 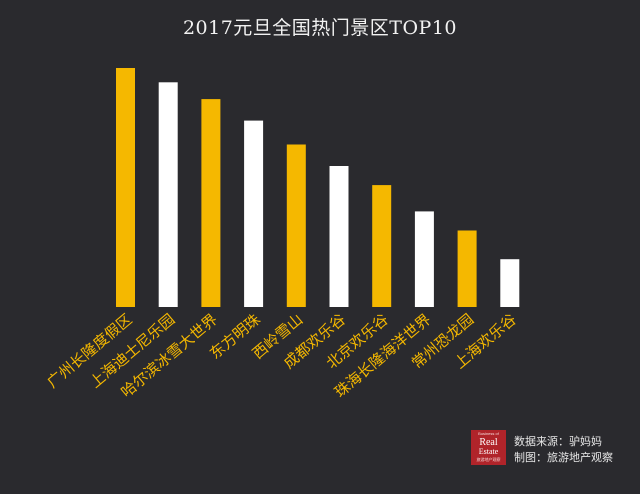 What do you see at coordinates (320, 28) in the screenshot?
I see `chart-title: 2017元旦全国热门景区TOP10` at bounding box center [320, 28].